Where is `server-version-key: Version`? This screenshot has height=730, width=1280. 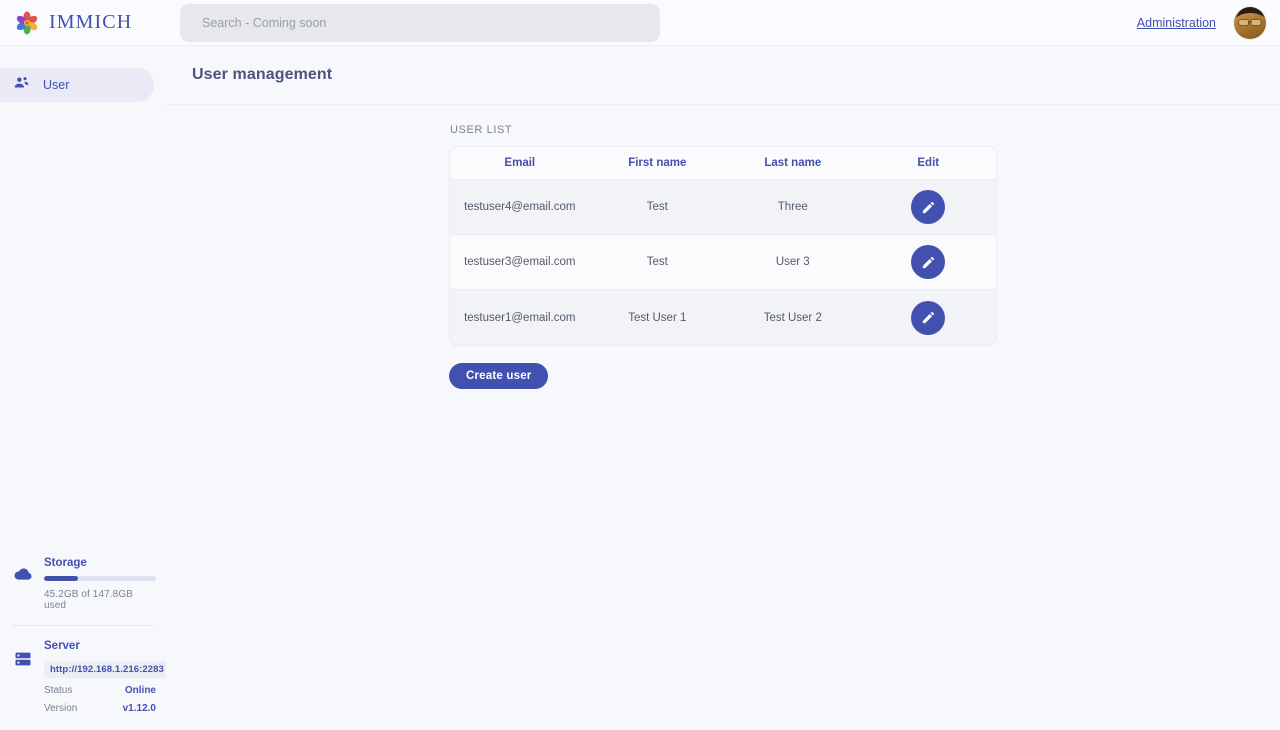
server-version-key: Version is located at coordinates (61, 708).